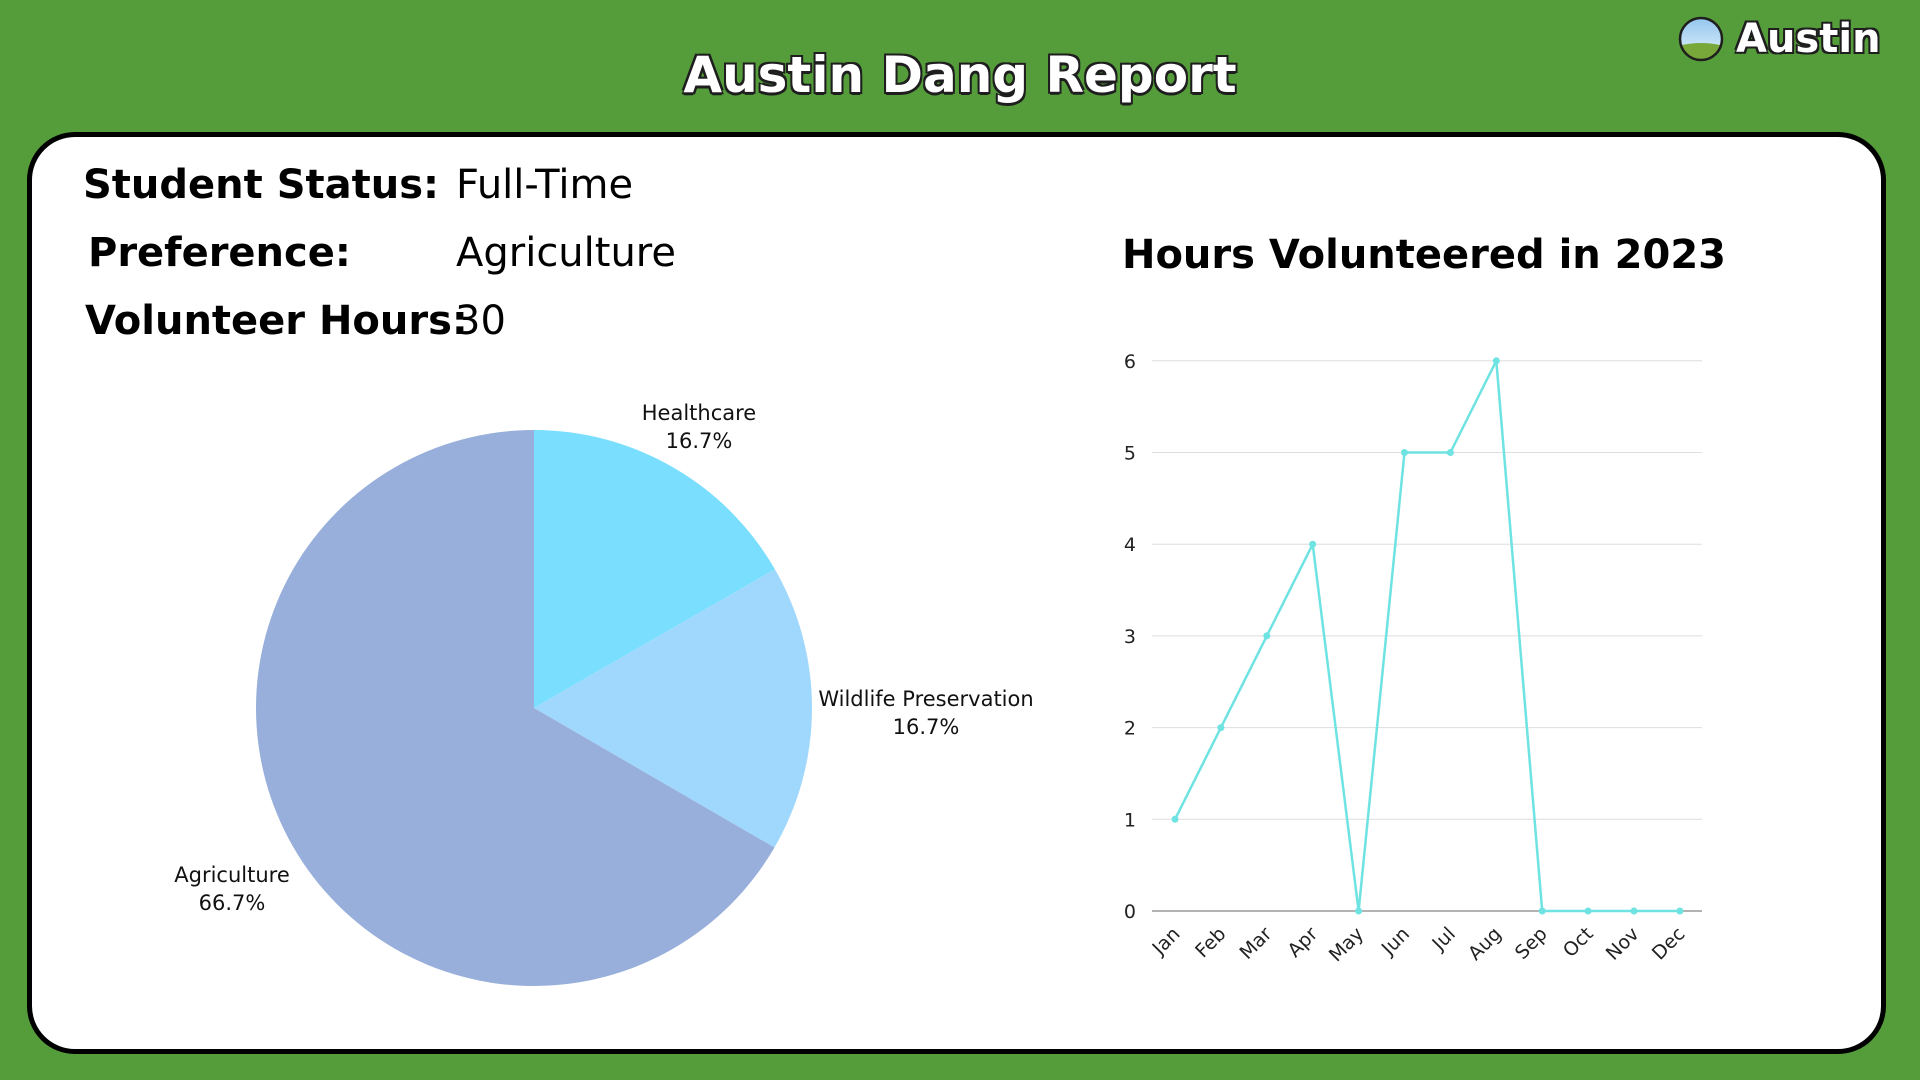 The width and height of the screenshot is (1920, 1080). I want to click on y-tick-label: 0, so click(1130, 912).